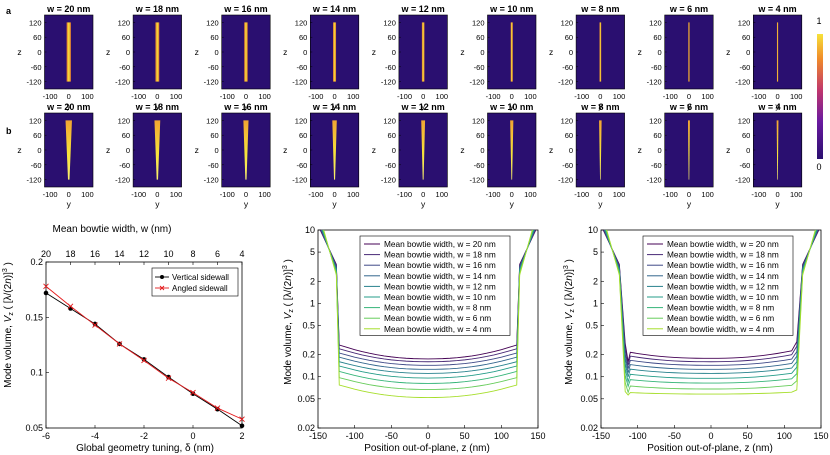  What do you see at coordinates (144, 436) in the screenshot?
I see `x-tick-label: -2` at bounding box center [144, 436].